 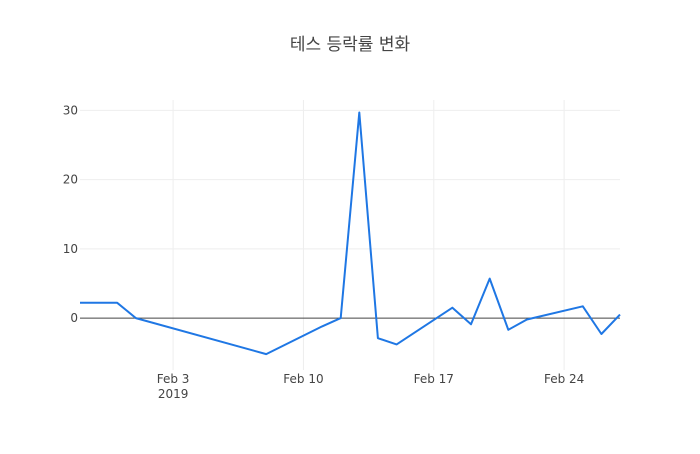 What do you see at coordinates (70, 214) in the screenshot?
I see `y-axis-ticks: 0 10 20 30` at bounding box center [70, 214].